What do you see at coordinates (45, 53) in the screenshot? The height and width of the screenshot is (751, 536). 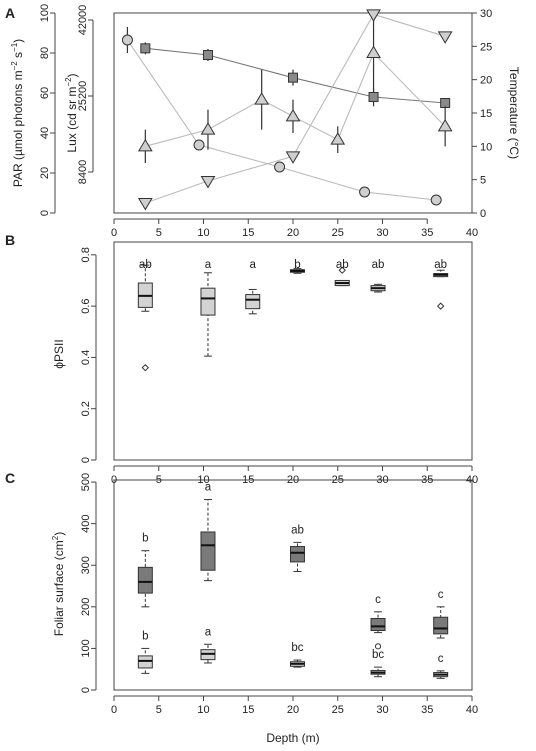 I see `par-tick-label: 80` at bounding box center [45, 53].